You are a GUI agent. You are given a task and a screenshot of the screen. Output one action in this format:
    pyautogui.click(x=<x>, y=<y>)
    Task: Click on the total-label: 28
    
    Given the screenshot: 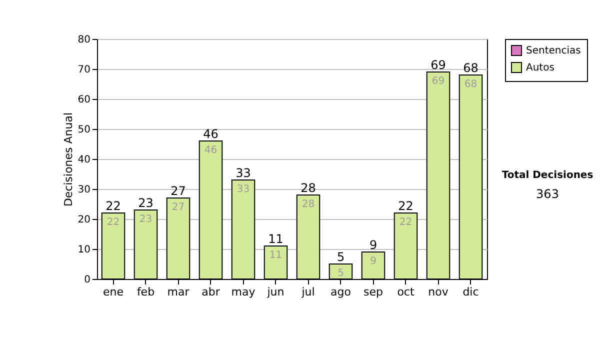 What is the action you would take?
    pyautogui.click(x=308, y=188)
    